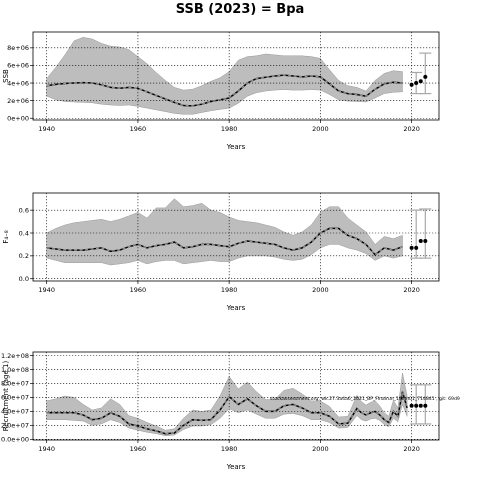 The image size is (480, 480). What do you see at coordinates (15, 356) in the screenshot?
I see `y-tick-label: 1.2e+08` at bounding box center [15, 356].